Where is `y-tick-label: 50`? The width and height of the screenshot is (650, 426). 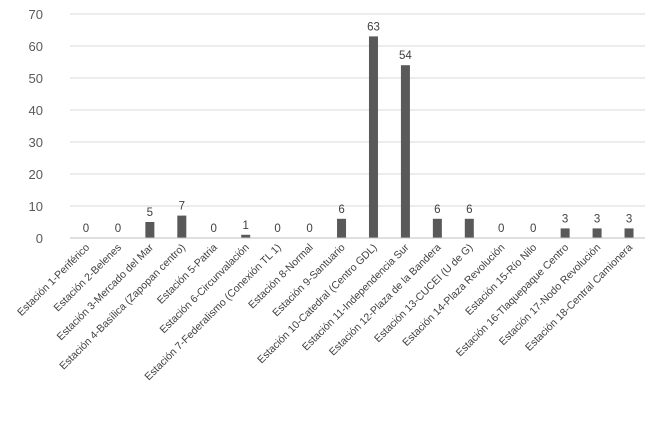 y-tick-label: 50 is located at coordinates (36, 78).